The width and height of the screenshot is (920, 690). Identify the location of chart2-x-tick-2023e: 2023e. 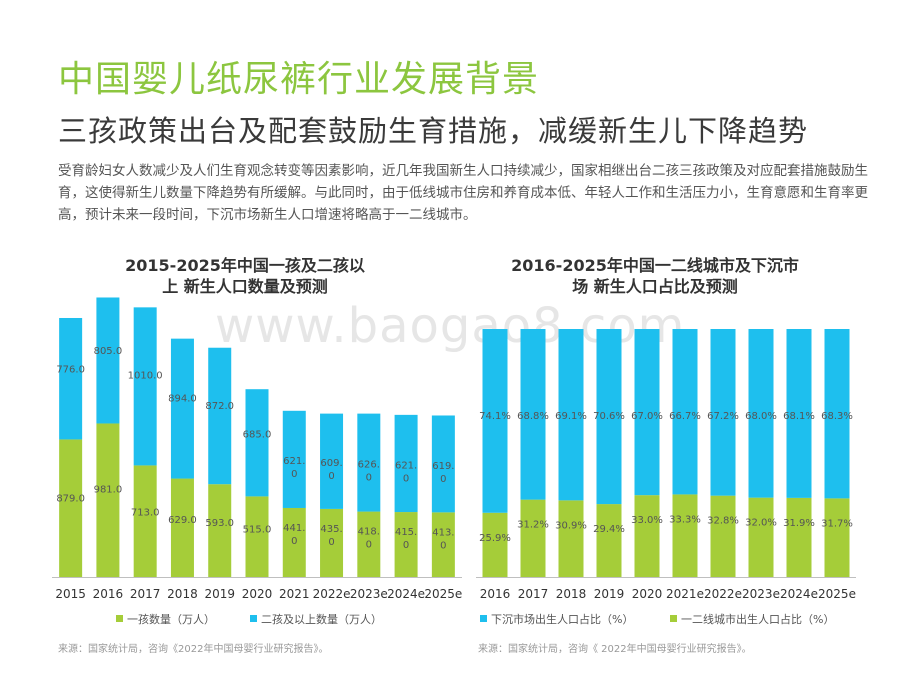
(761, 594).